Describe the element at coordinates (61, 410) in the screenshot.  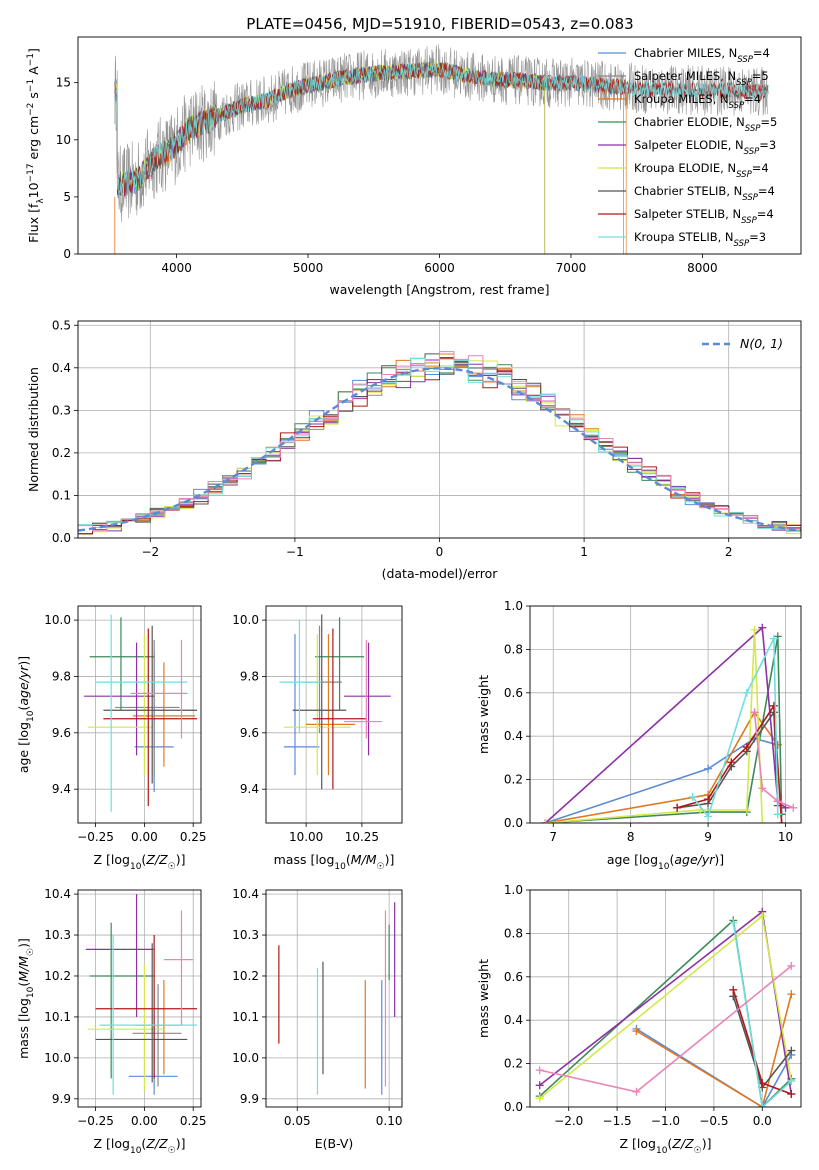
I see `y-tick-label: 0.3` at that location.